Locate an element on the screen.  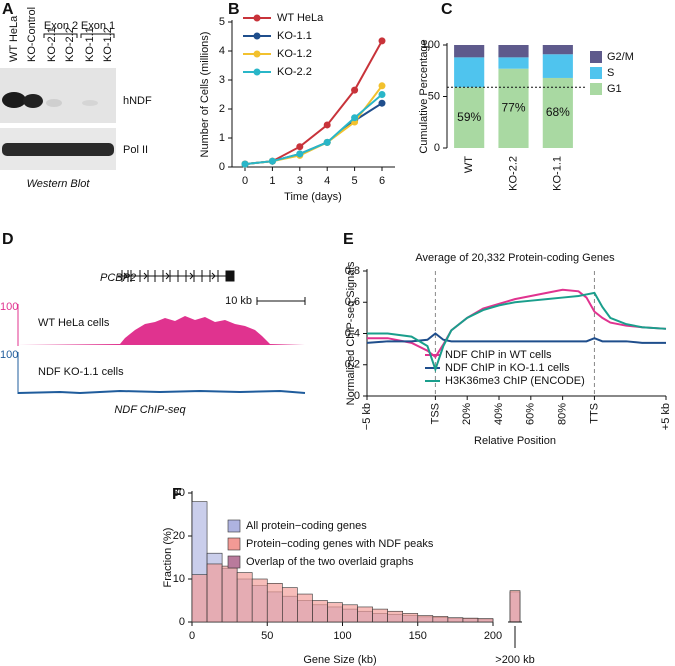
y-tick-label: 100 is located at coordinates (431, 45).